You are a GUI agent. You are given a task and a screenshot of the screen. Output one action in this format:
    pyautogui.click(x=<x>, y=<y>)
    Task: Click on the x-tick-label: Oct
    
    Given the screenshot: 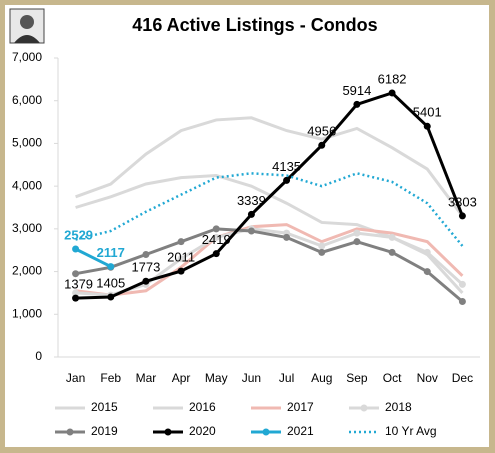 What is the action you would take?
    pyautogui.click(x=392, y=378)
    